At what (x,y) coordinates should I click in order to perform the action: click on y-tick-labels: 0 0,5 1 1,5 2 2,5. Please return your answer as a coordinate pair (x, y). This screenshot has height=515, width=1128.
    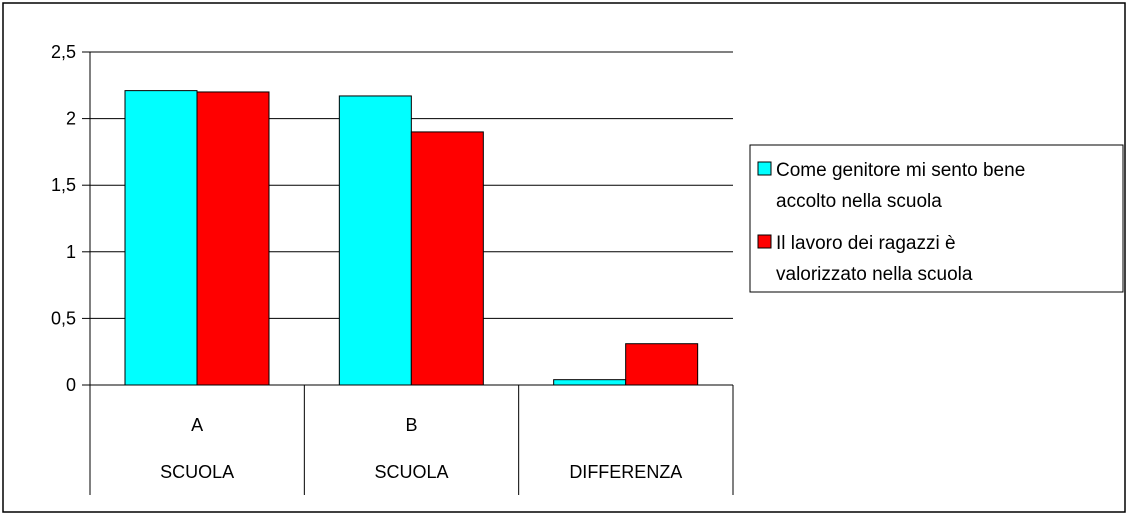
    Looking at the image, I should click on (63, 218).